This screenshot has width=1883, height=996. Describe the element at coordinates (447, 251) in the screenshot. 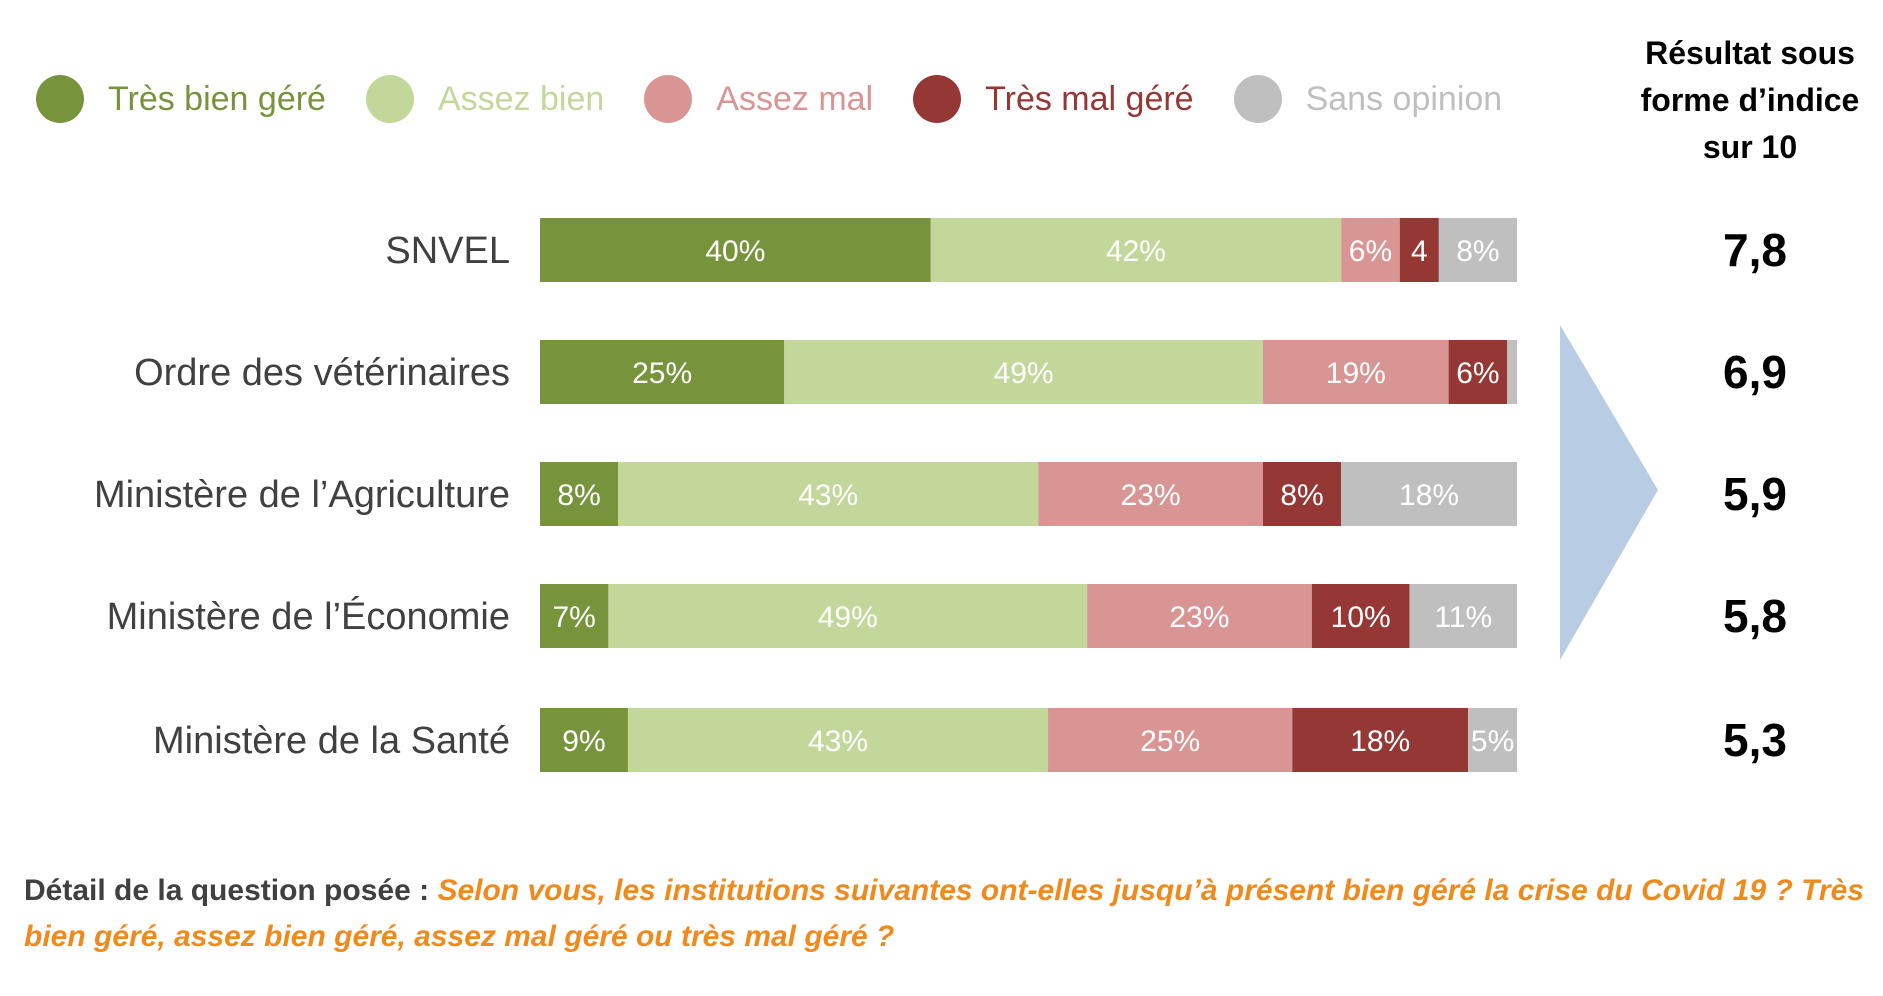

I see `category-label: SNVEL` at that location.